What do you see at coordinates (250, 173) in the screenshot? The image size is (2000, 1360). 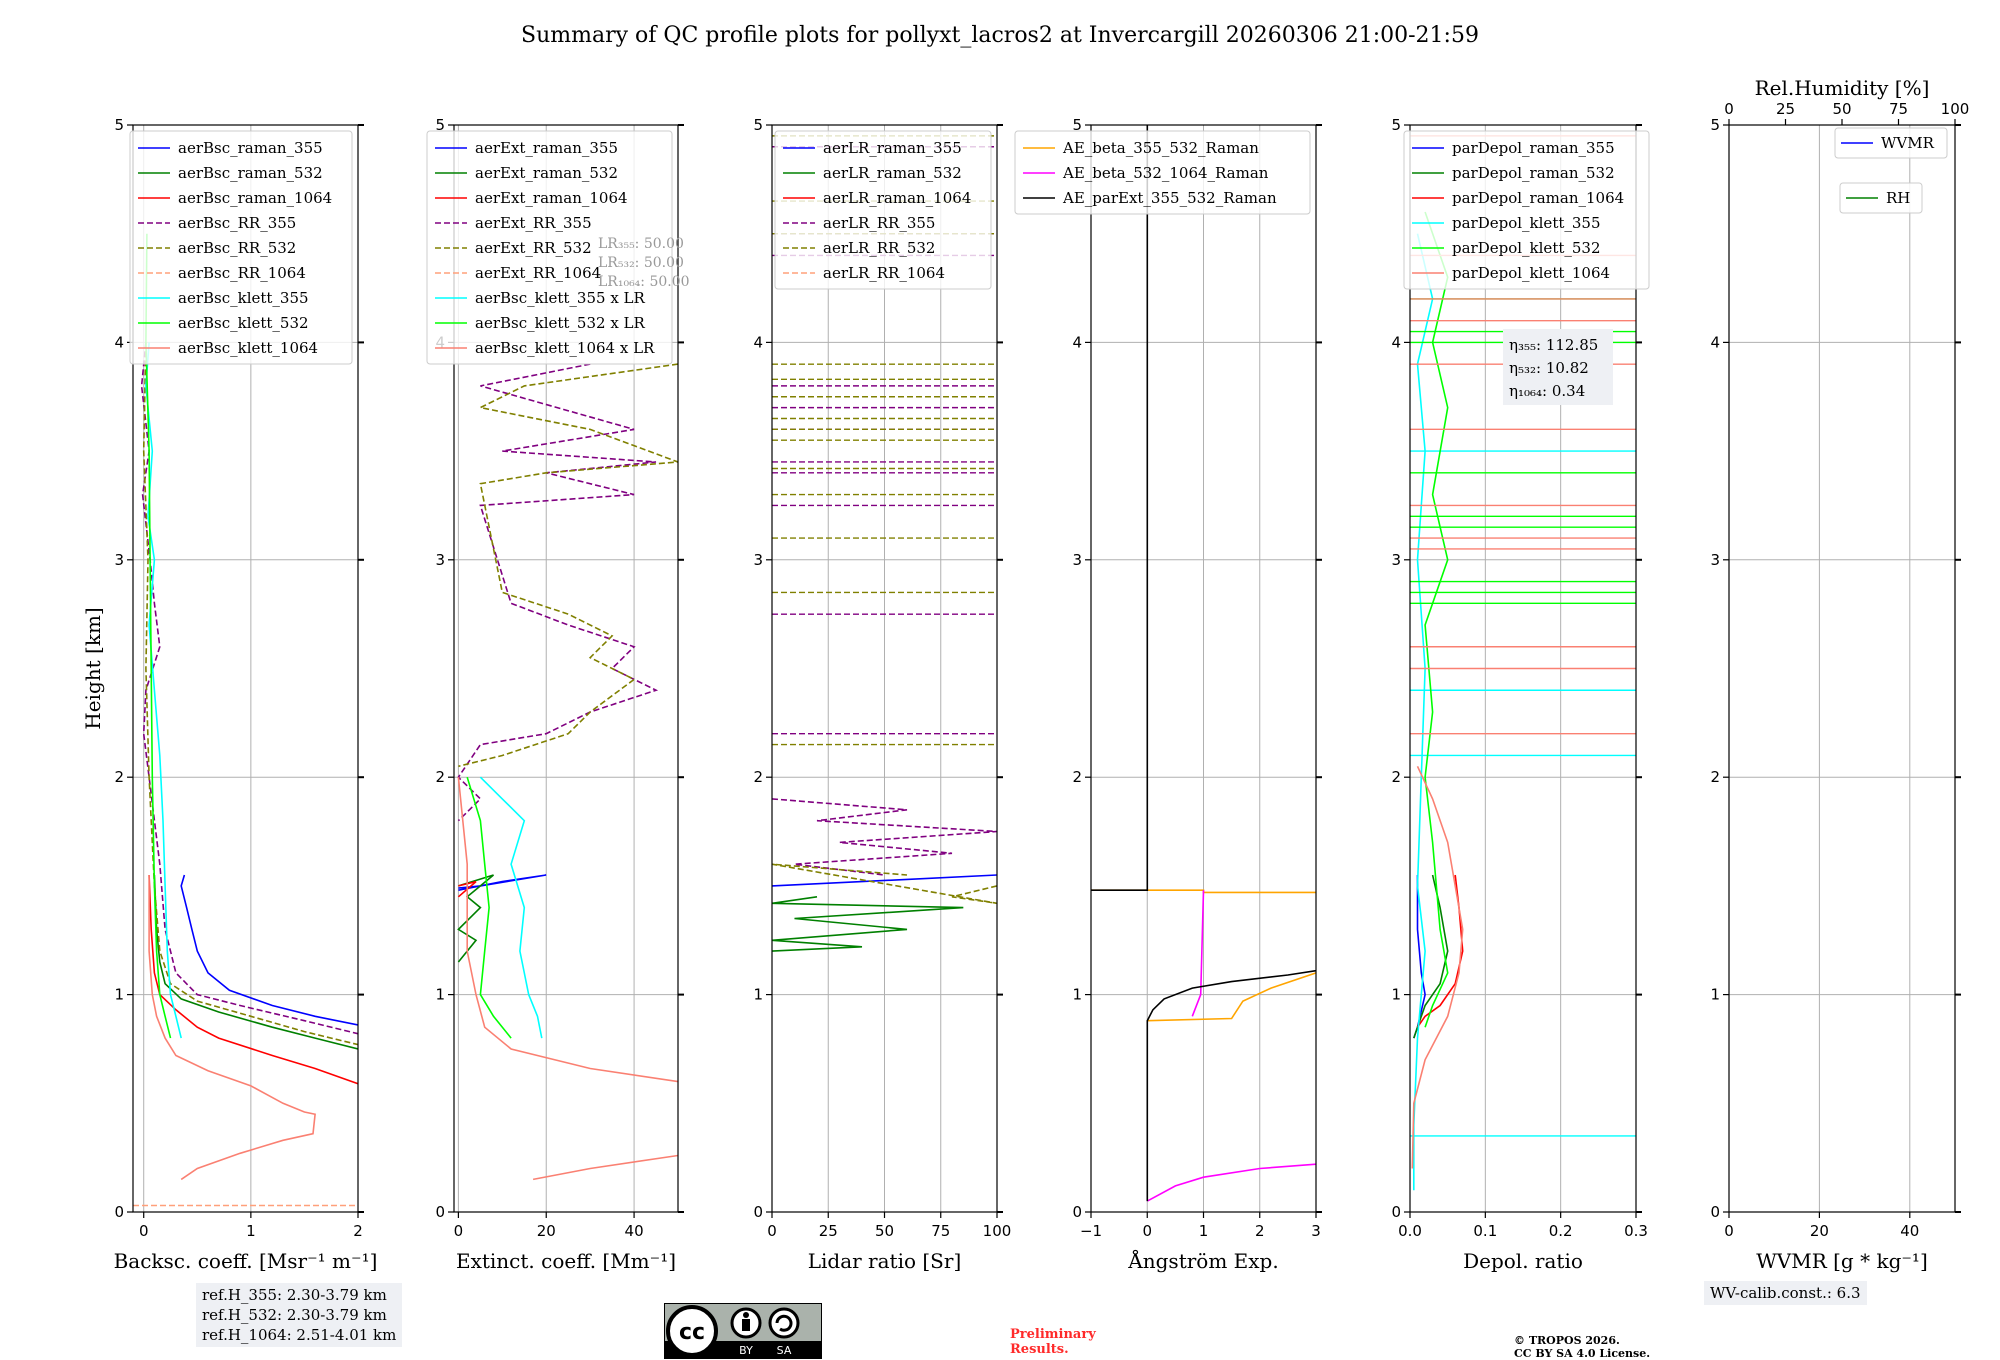 I see `legend-label: aerBsc_raman_532` at bounding box center [250, 173].